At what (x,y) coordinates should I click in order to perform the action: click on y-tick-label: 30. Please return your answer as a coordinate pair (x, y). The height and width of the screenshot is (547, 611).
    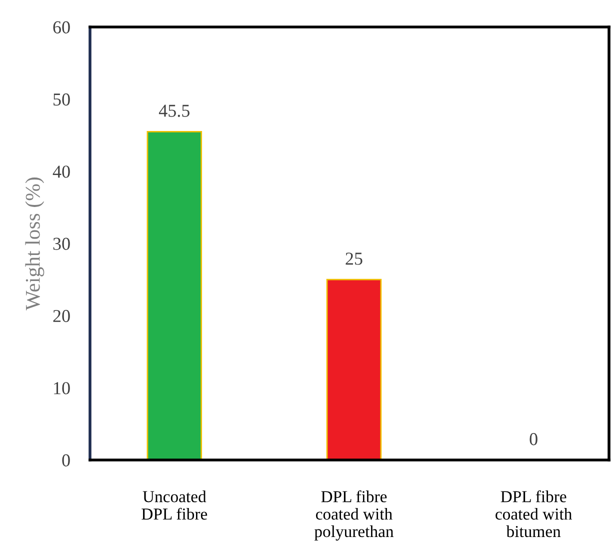
    Looking at the image, I should click on (61, 244).